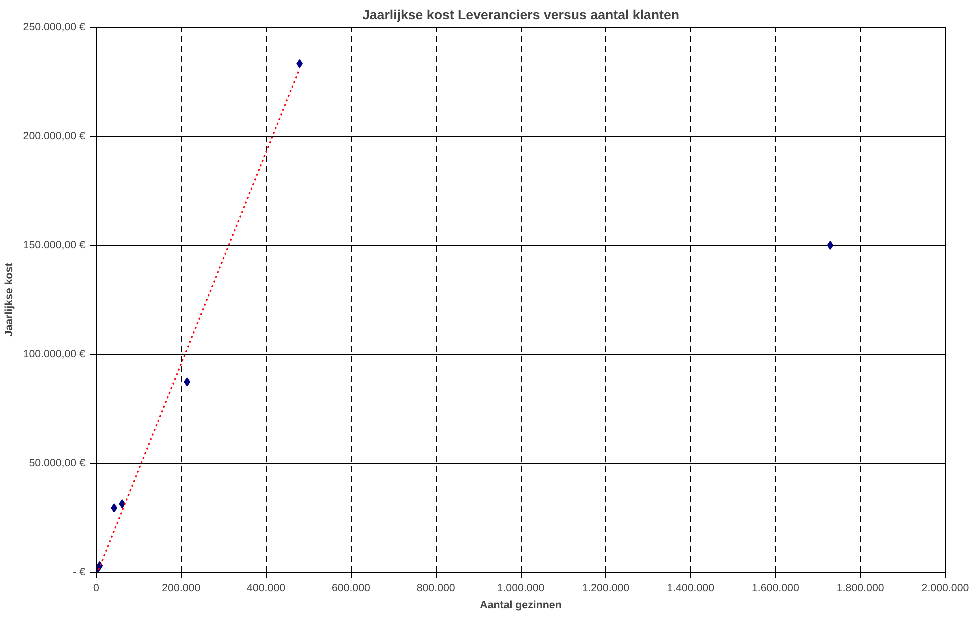  Describe the element at coordinates (181, 588) in the screenshot. I see `x-tick-label: 200.000` at that location.